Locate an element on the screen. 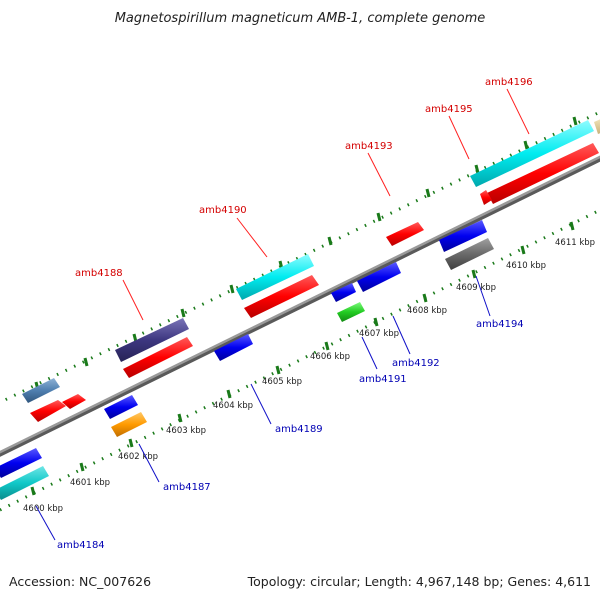  cyan-feature-amb4190 is located at coordinates (275, 277).